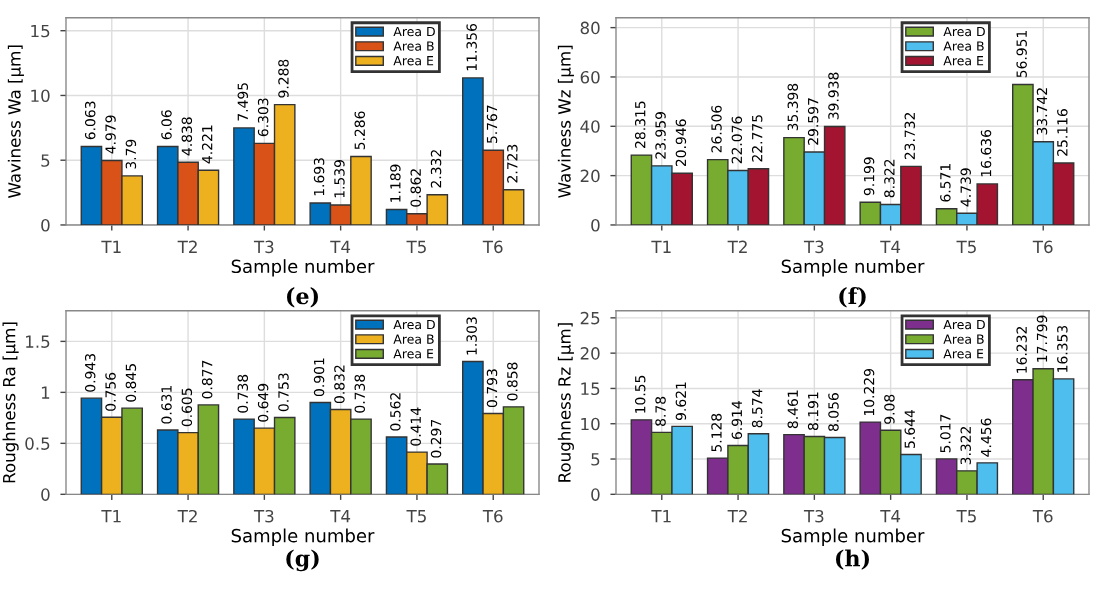 This screenshot has width=1100, height=592. What do you see at coordinates (590, 77) in the screenshot?
I see `y-tick-label: 60` at bounding box center [590, 77].